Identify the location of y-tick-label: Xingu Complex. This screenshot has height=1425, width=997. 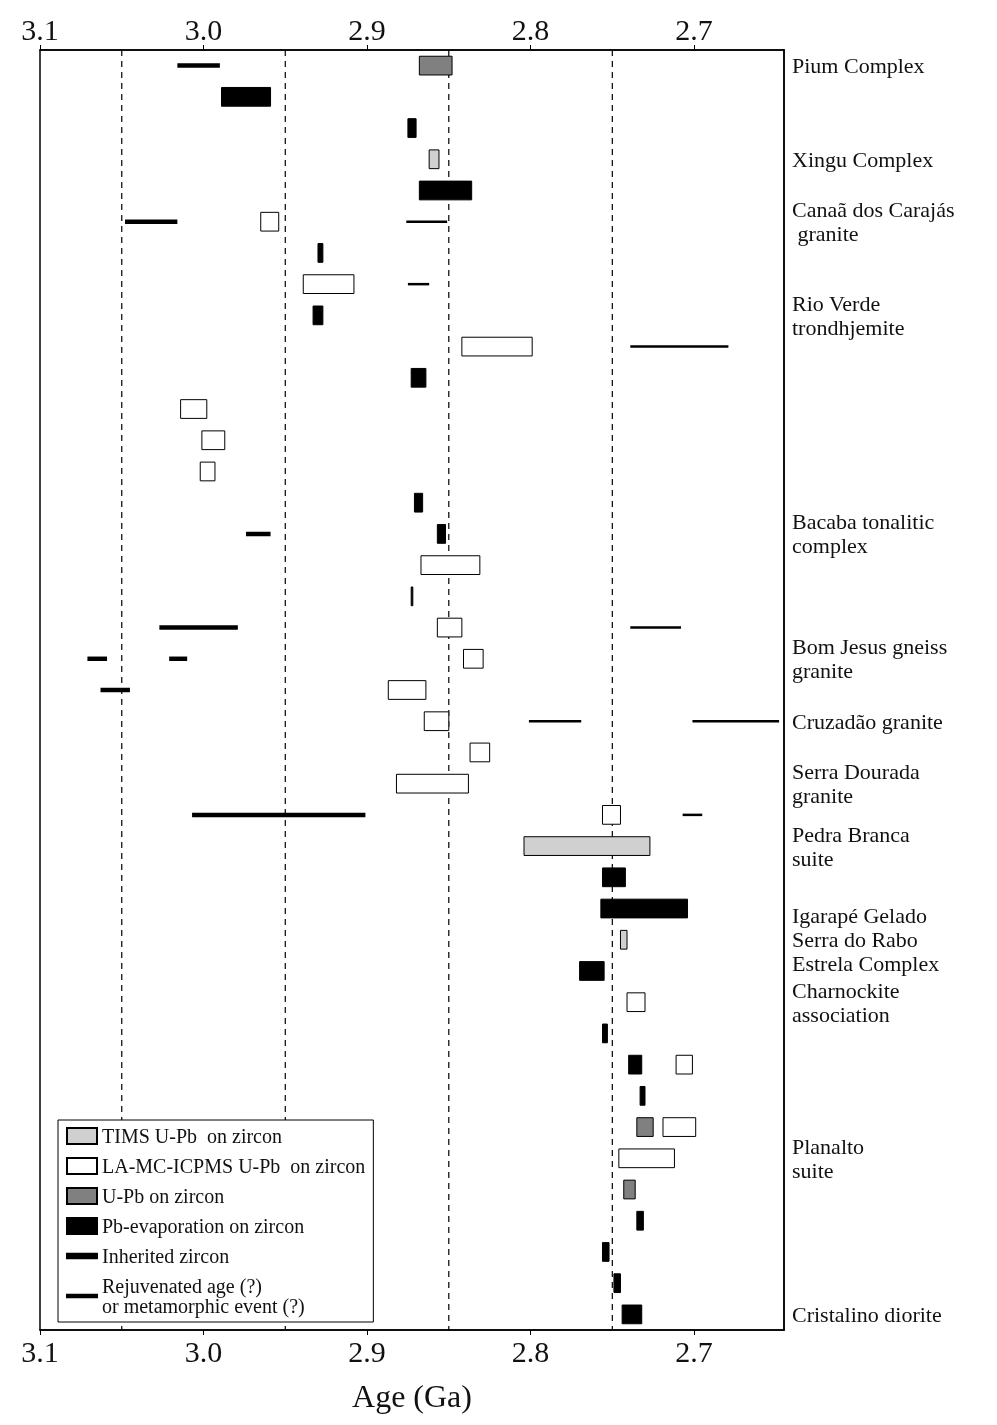
(863, 159).